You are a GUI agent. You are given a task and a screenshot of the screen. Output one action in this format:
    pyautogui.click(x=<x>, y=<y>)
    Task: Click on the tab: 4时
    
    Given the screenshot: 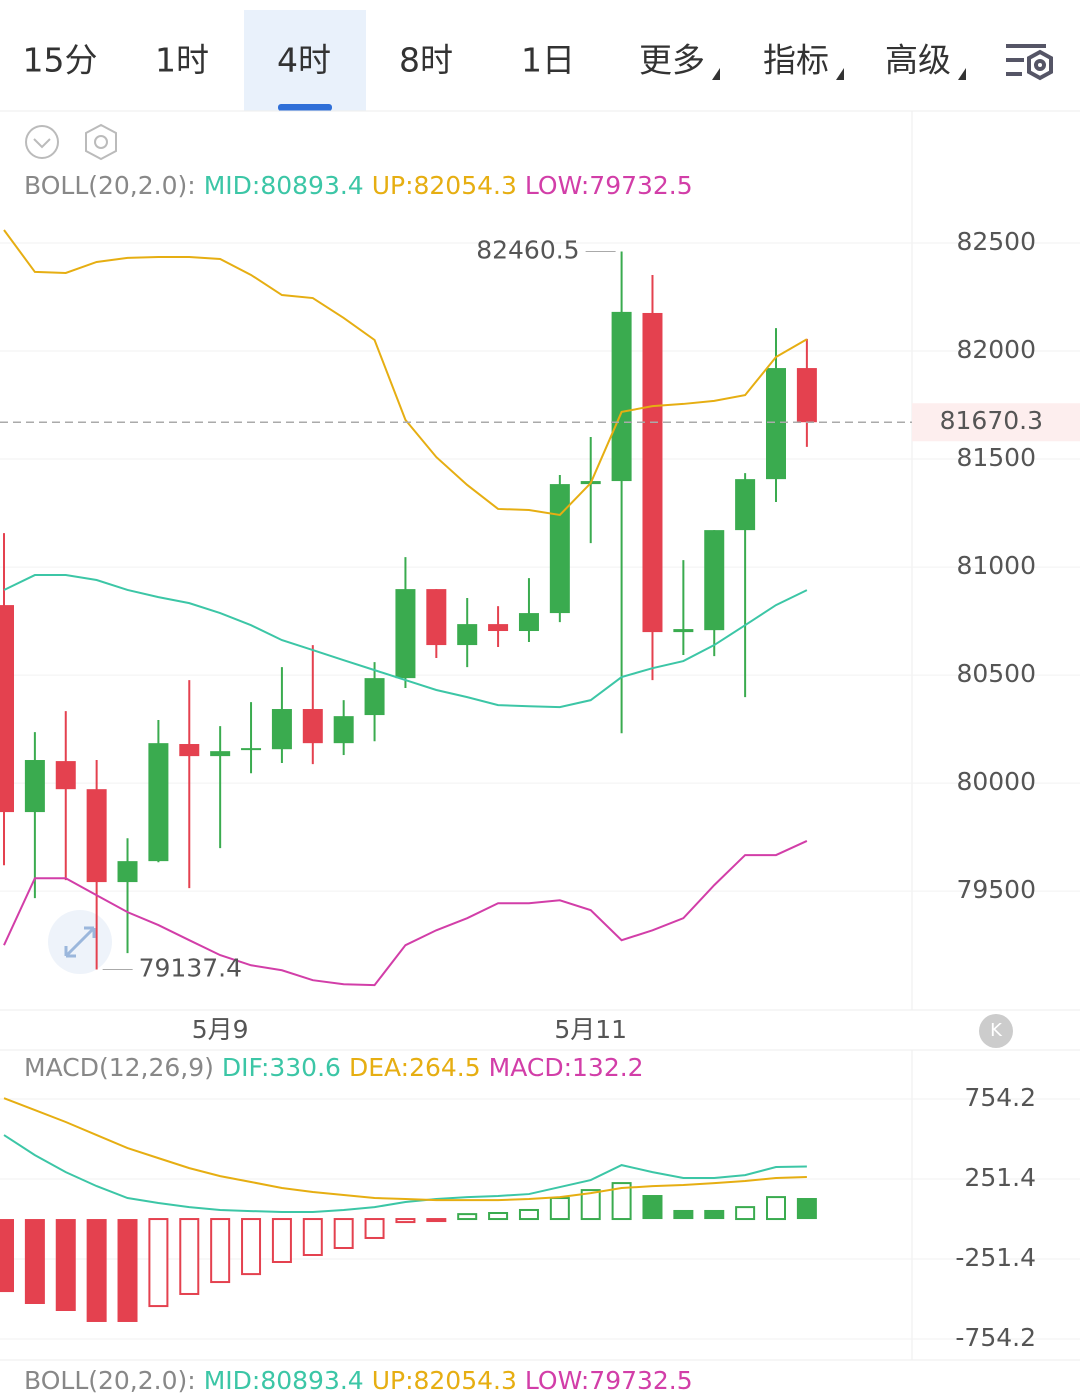 What is the action you would take?
    pyautogui.click(x=304, y=60)
    